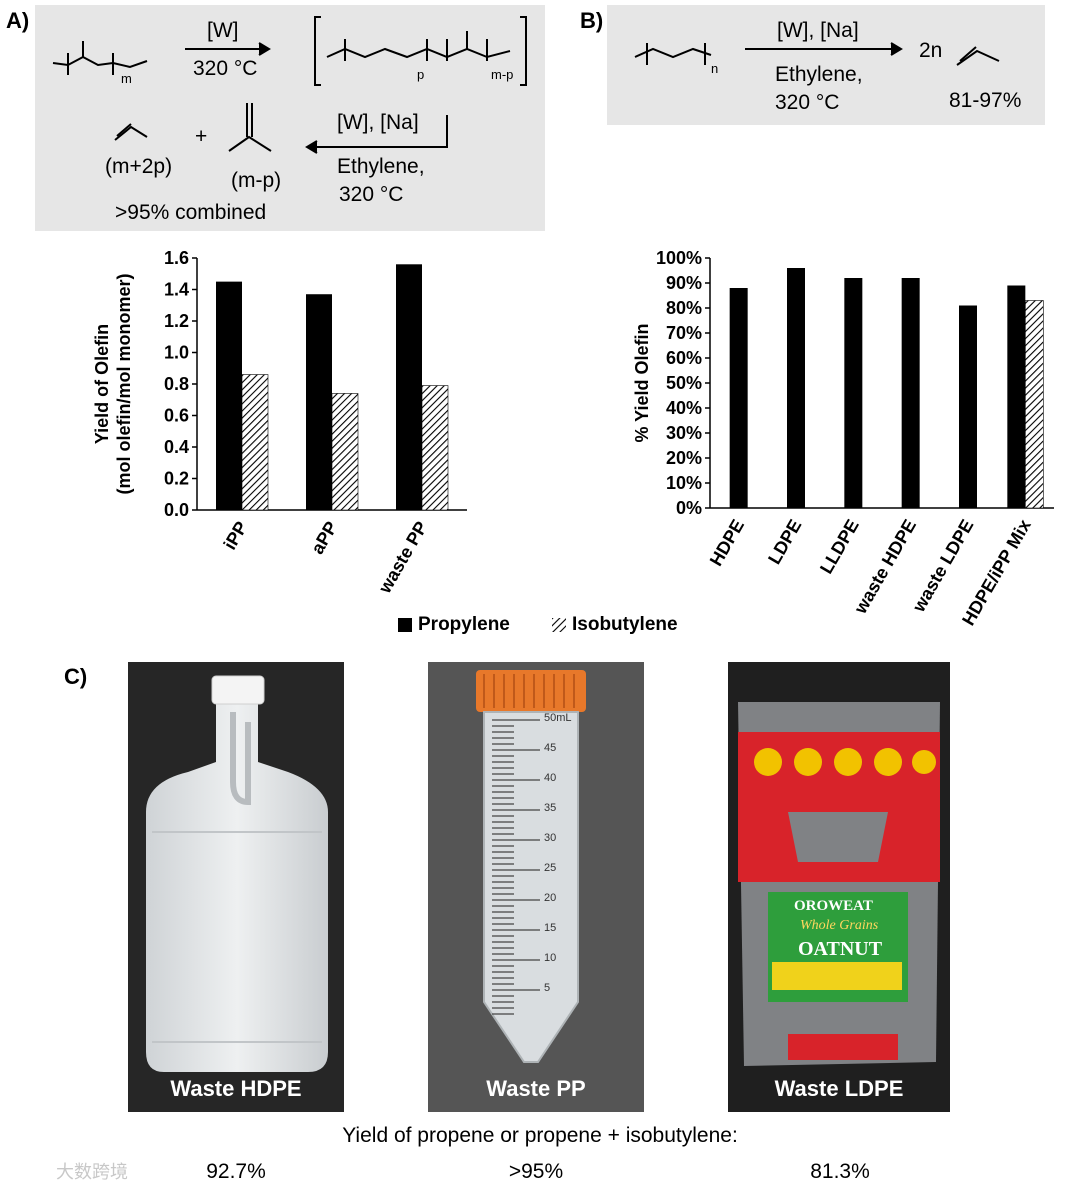  What do you see at coordinates (559, 625) in the screenshot?
I see `legend-swatch-isobutylene` at bounding box center [559, 625].